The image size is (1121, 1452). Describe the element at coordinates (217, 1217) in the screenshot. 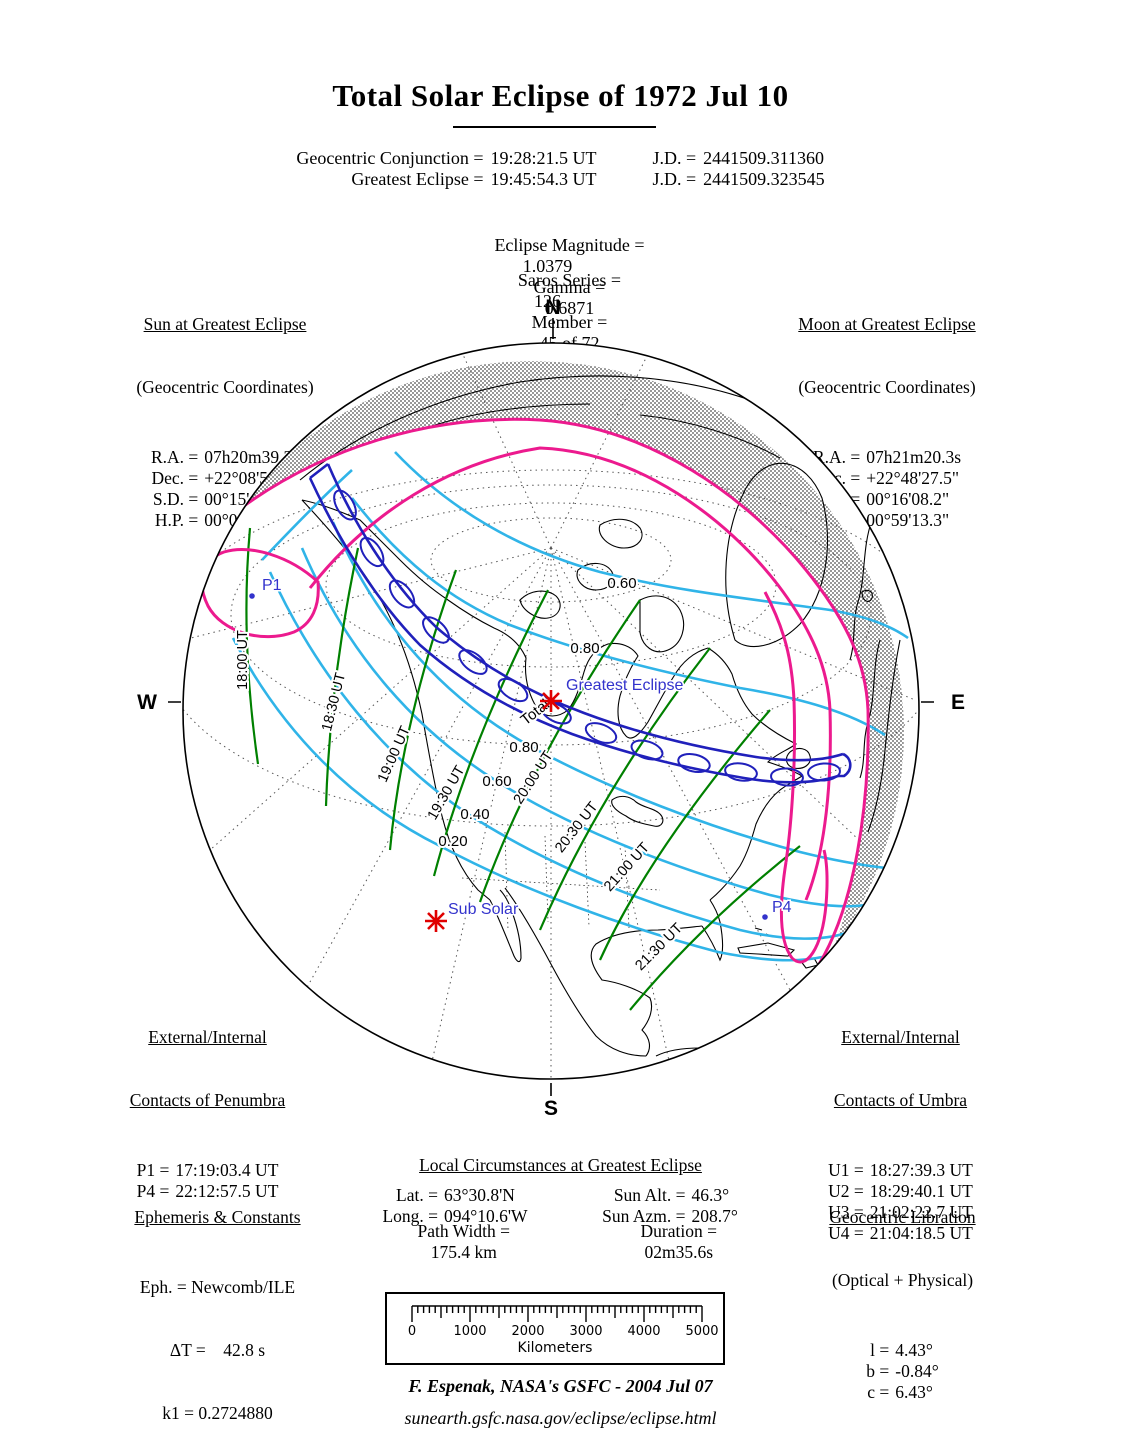

I see `ephemeris-title: Ephemeris & Constants` at that location.